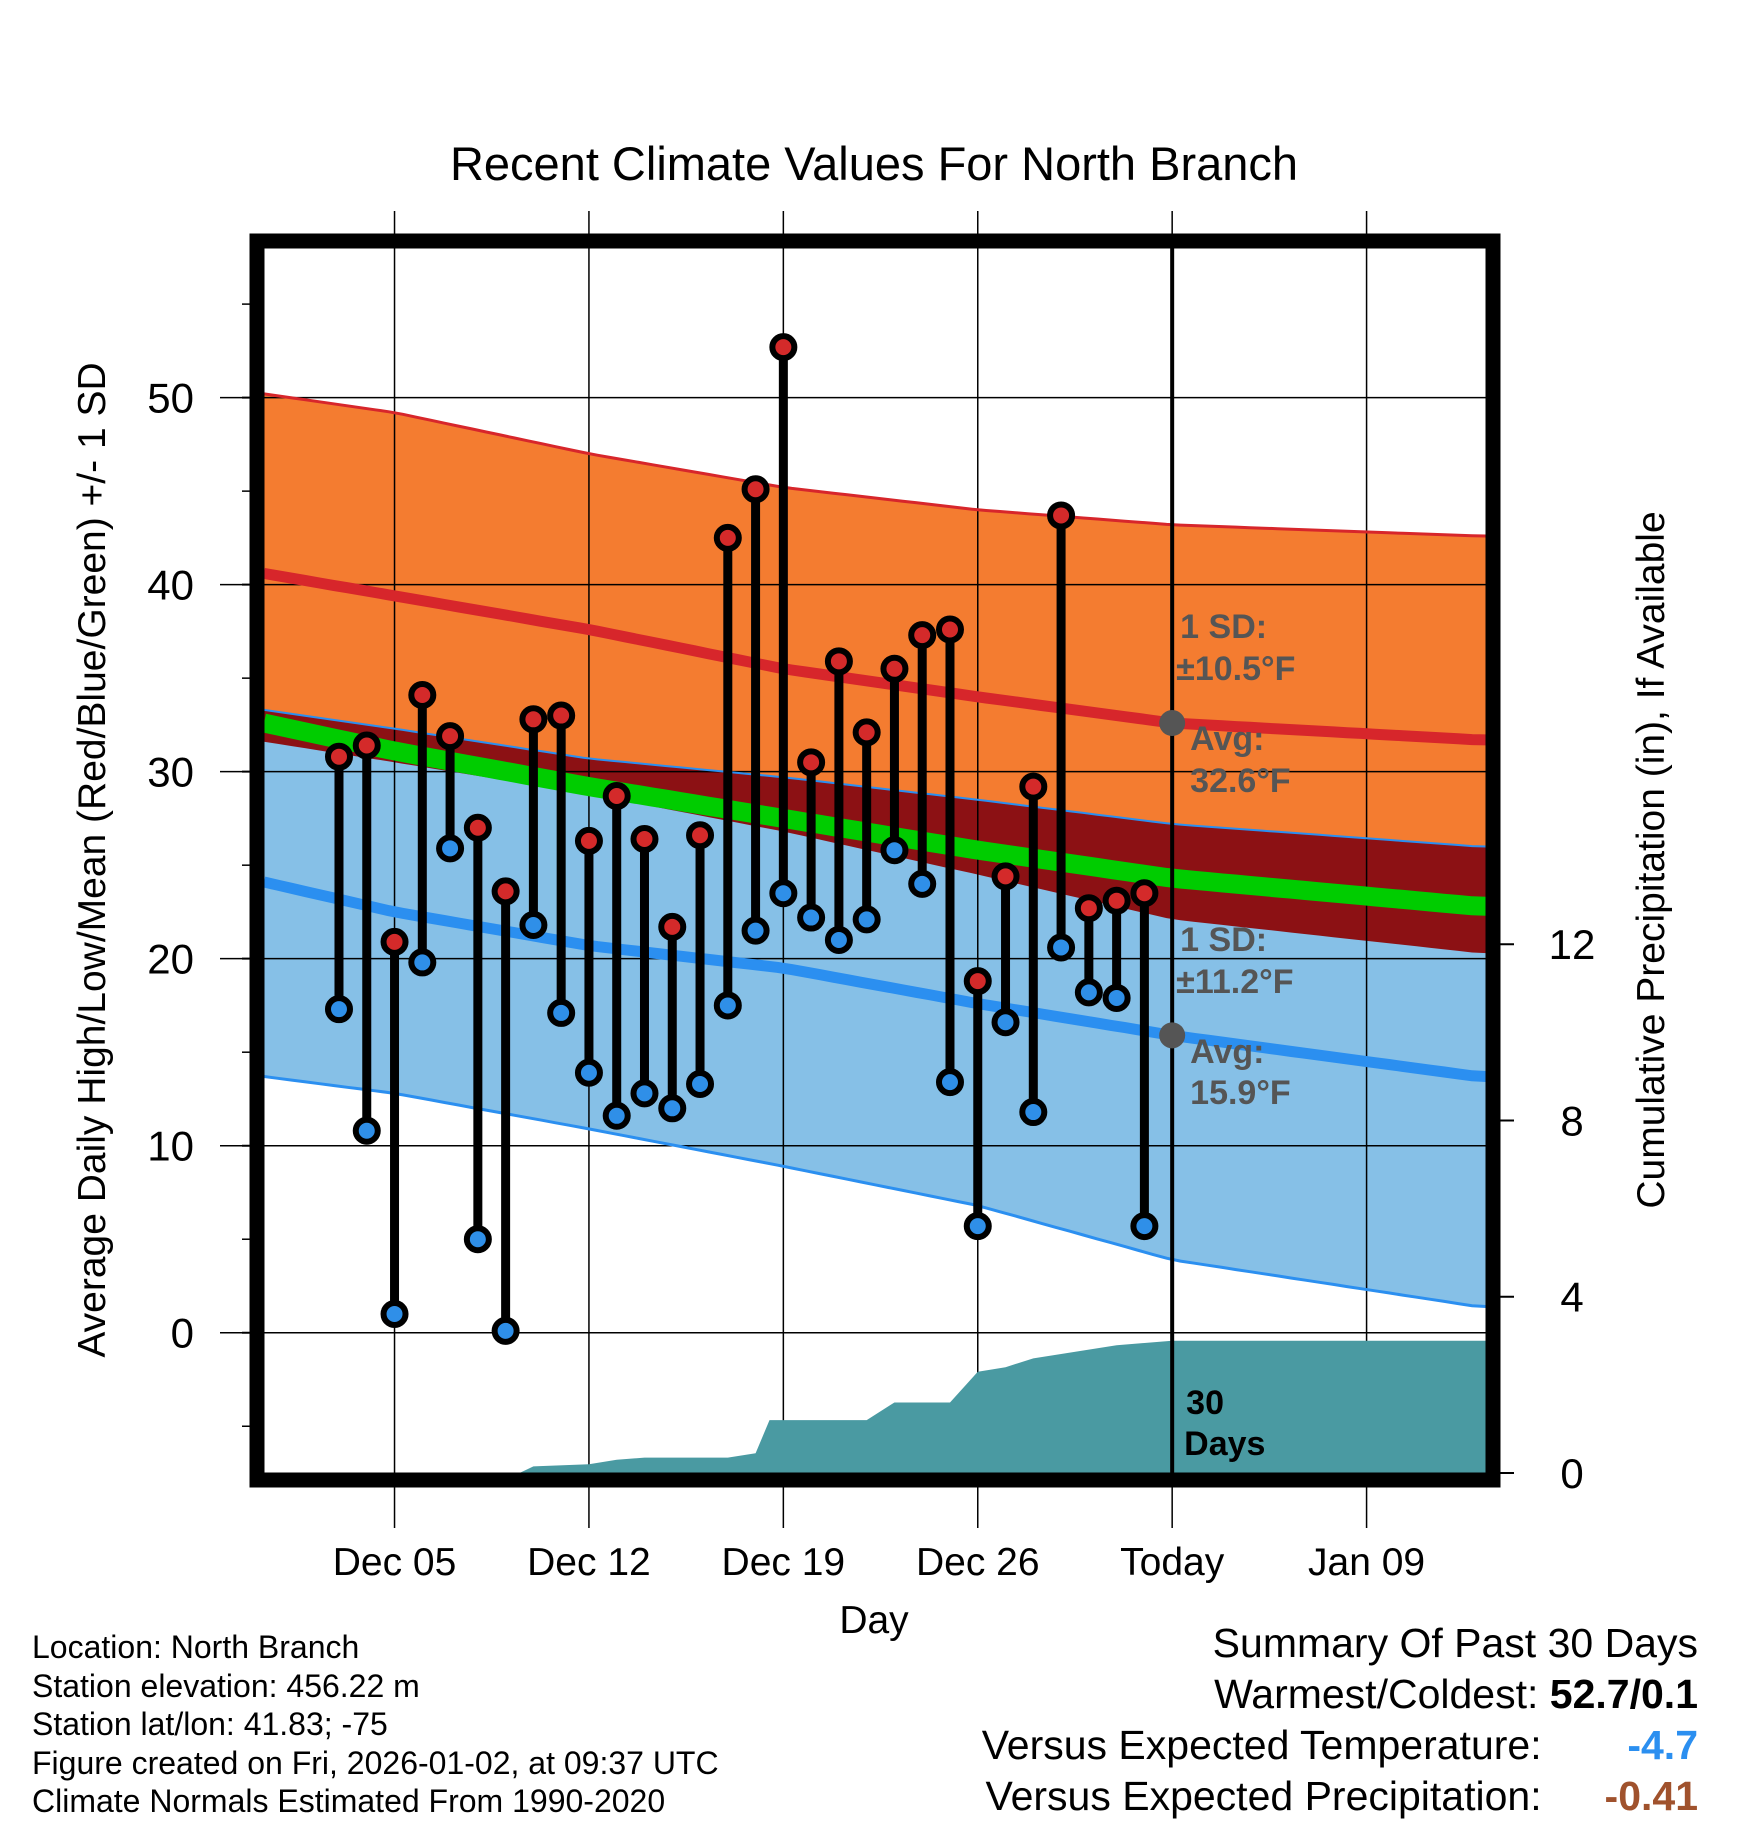  I want to click on x-tick-label: Jan 09, so click(1366, 1562).